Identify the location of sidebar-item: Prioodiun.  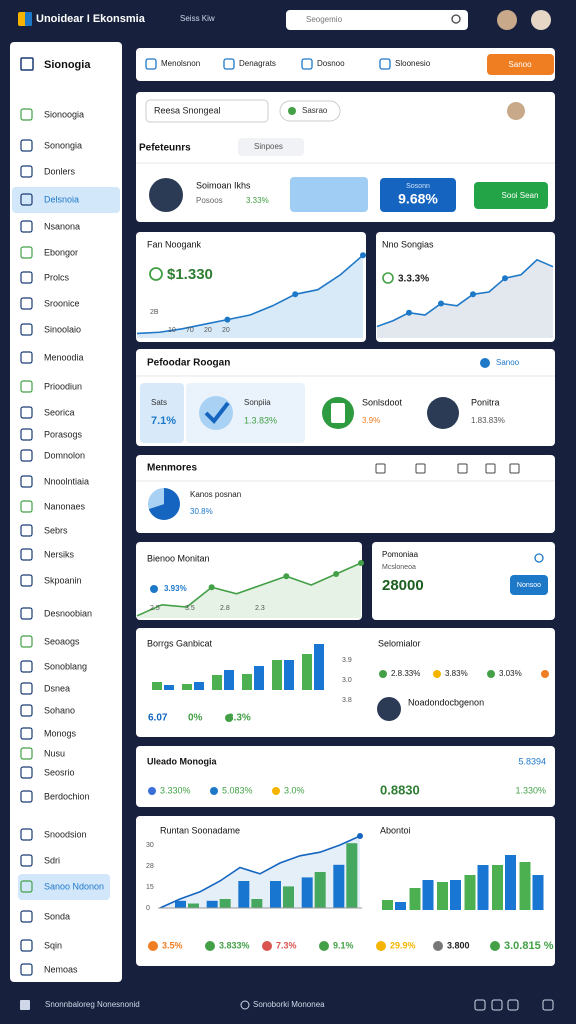
(63, 386).